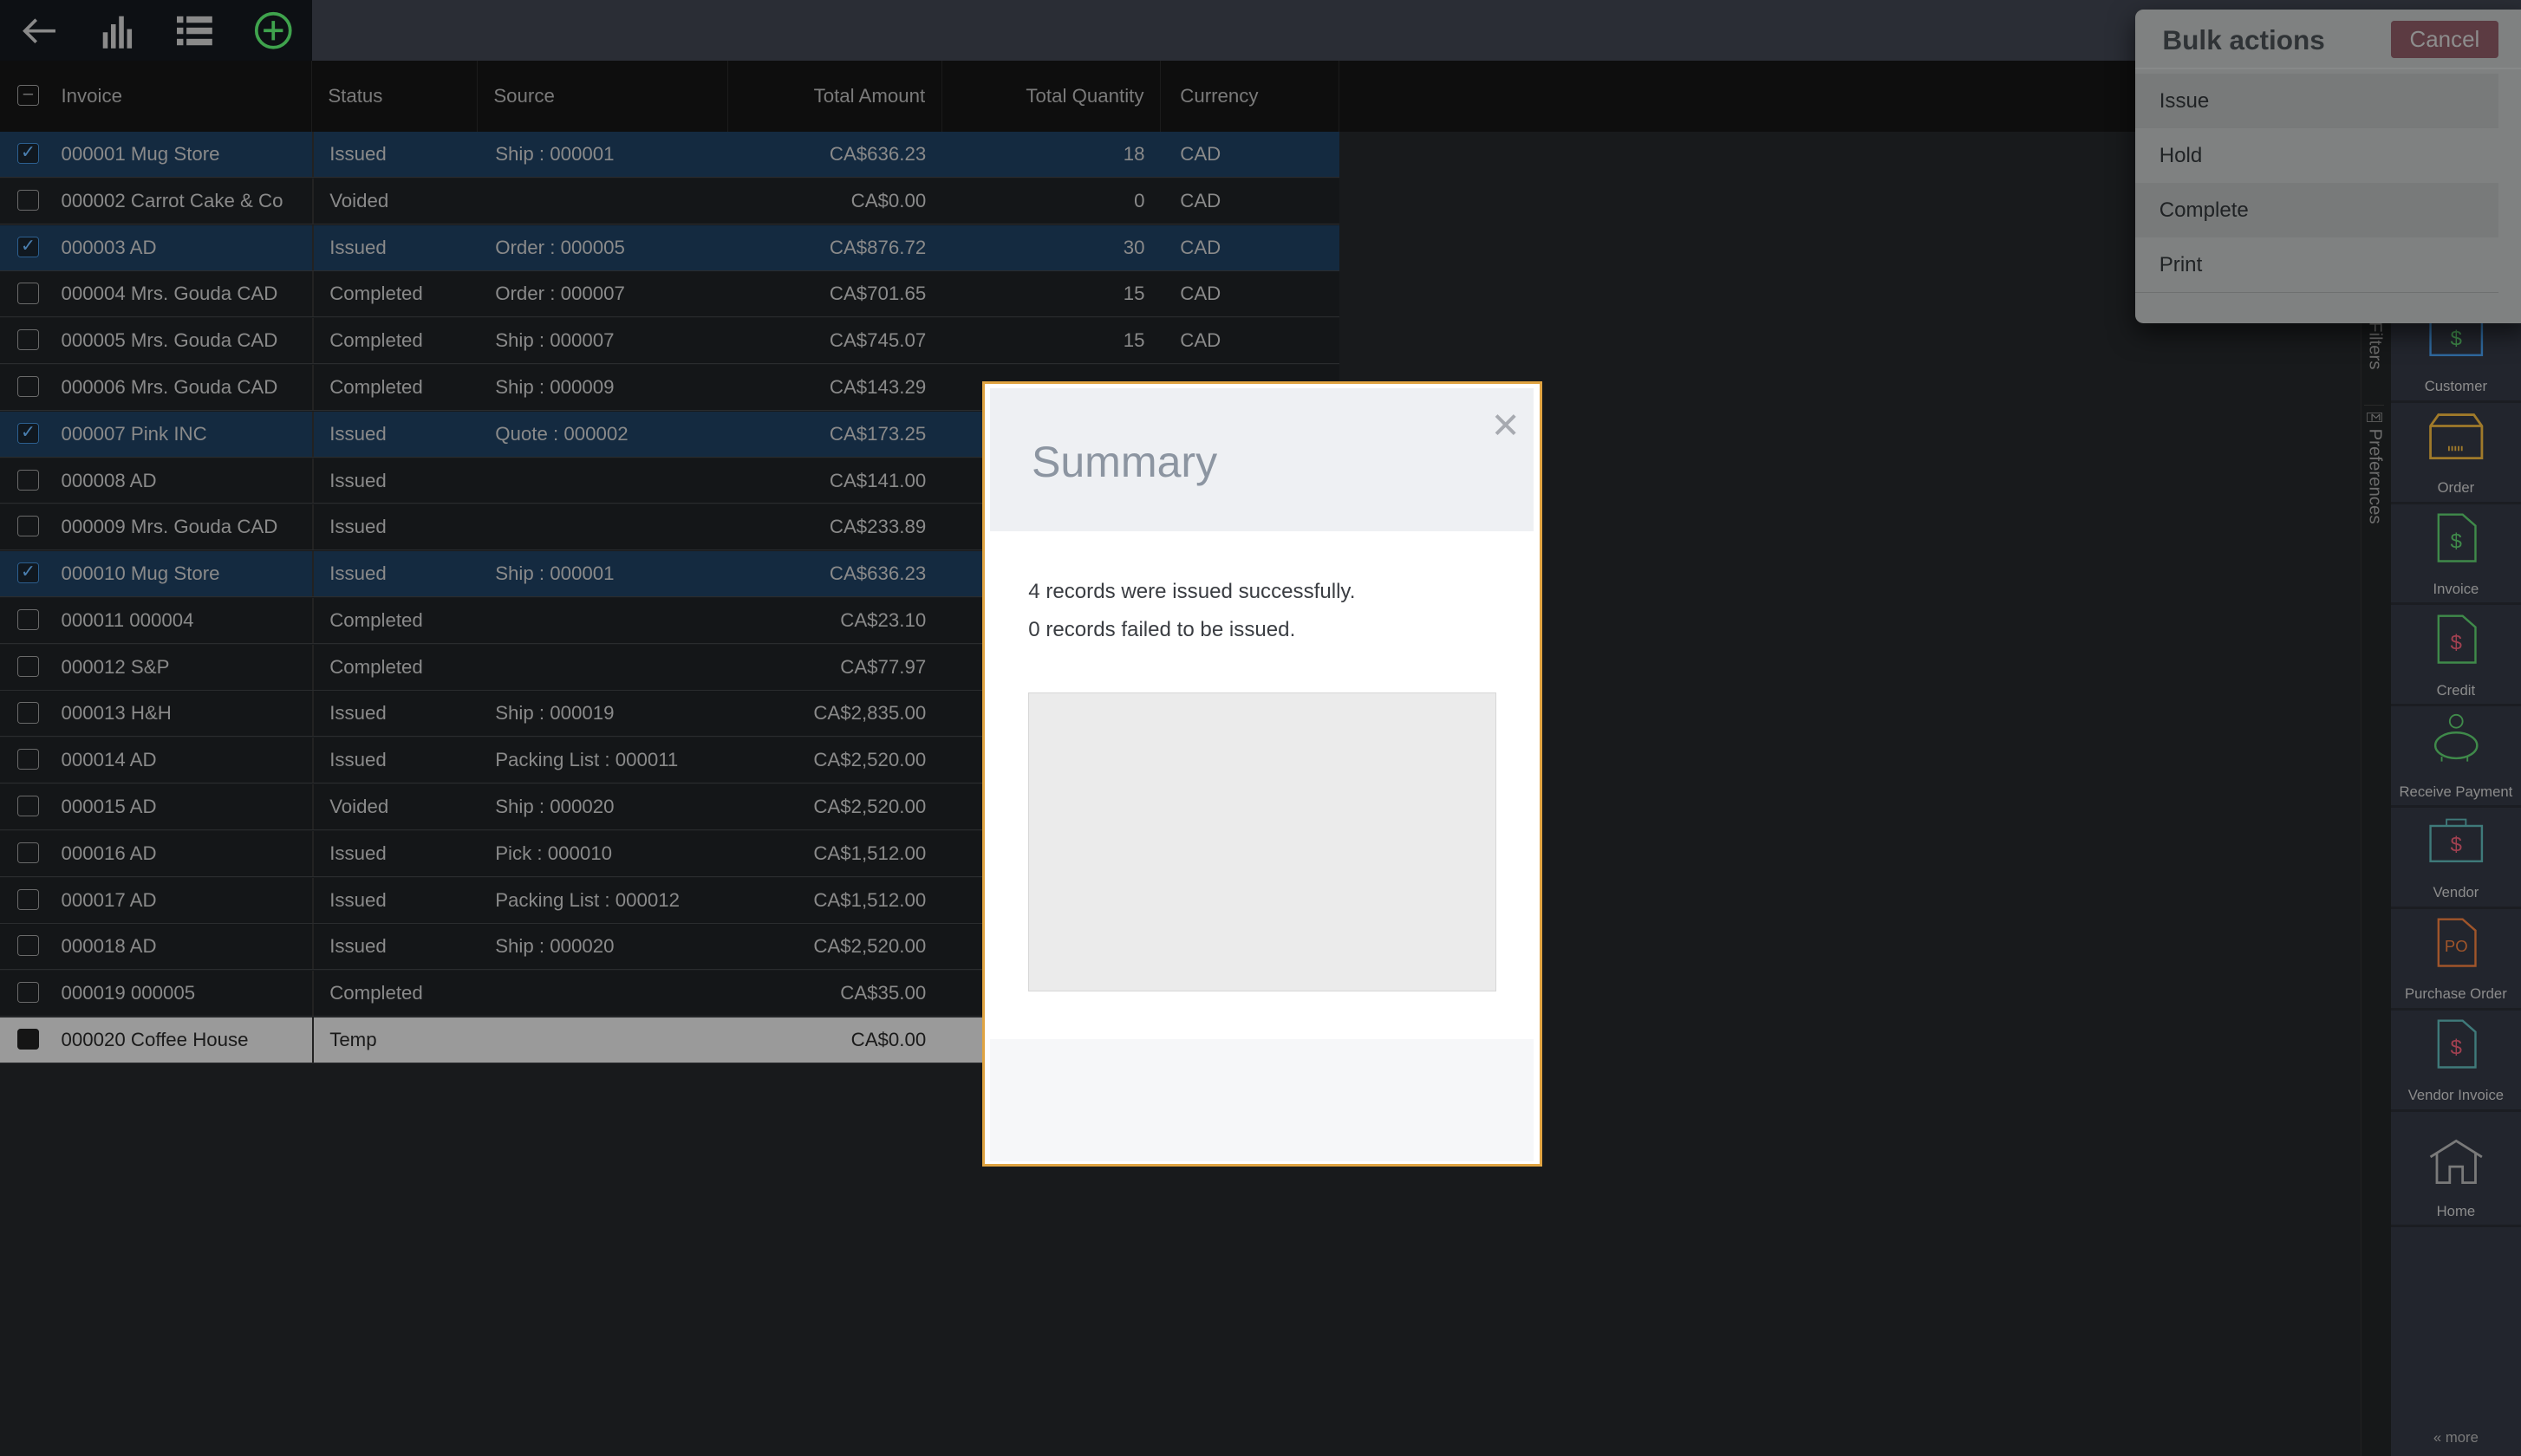 This screenshot has width=2521, height=1456. What do you see at coordinates (603, 97) in the screenshot?
I see `column-header-source: Source` at bounding box center [603, 97].